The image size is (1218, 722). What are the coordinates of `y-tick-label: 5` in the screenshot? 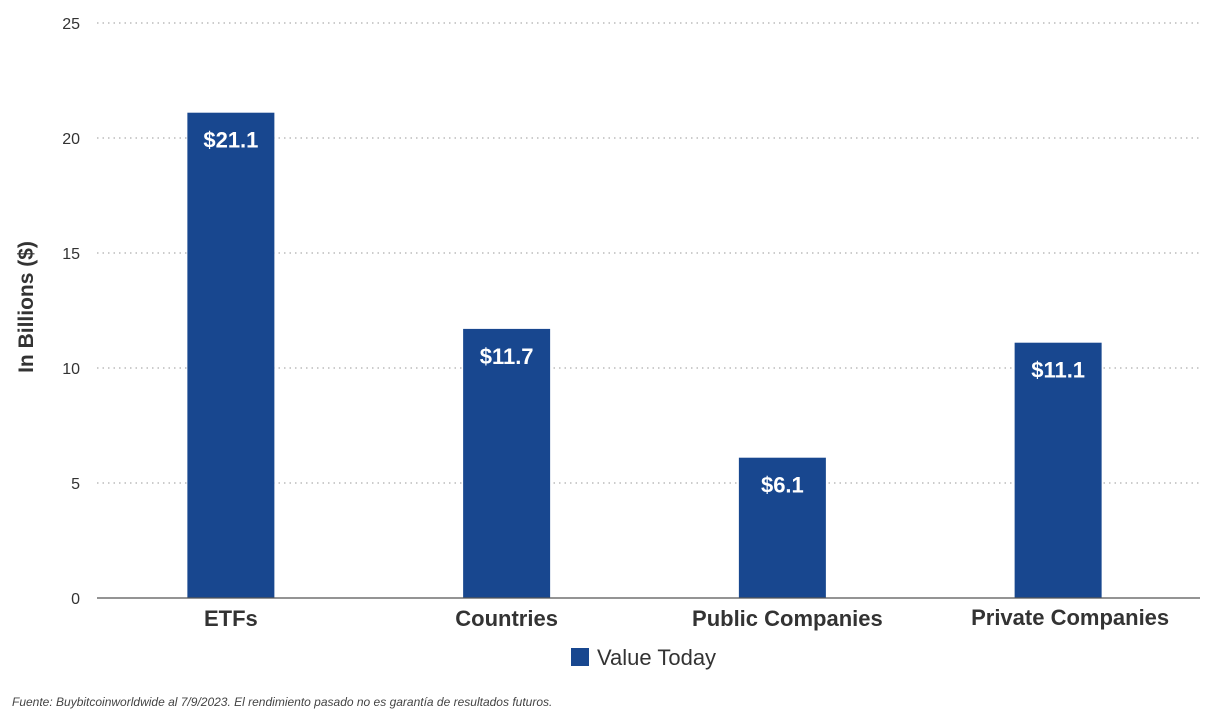 It's located at (75, 484).